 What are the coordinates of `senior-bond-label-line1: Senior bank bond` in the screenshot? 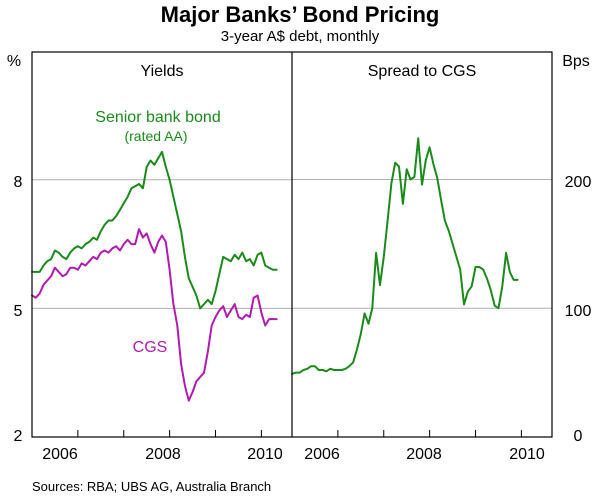 It's located at (157, 117).